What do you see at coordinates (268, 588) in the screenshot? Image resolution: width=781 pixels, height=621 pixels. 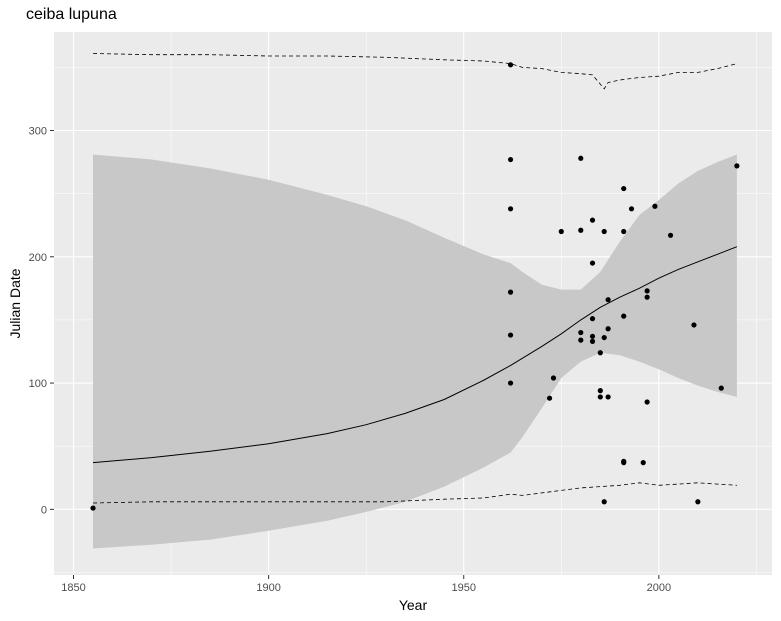 I see `x-tick-label: 1900` at bounding box center [268, 588].